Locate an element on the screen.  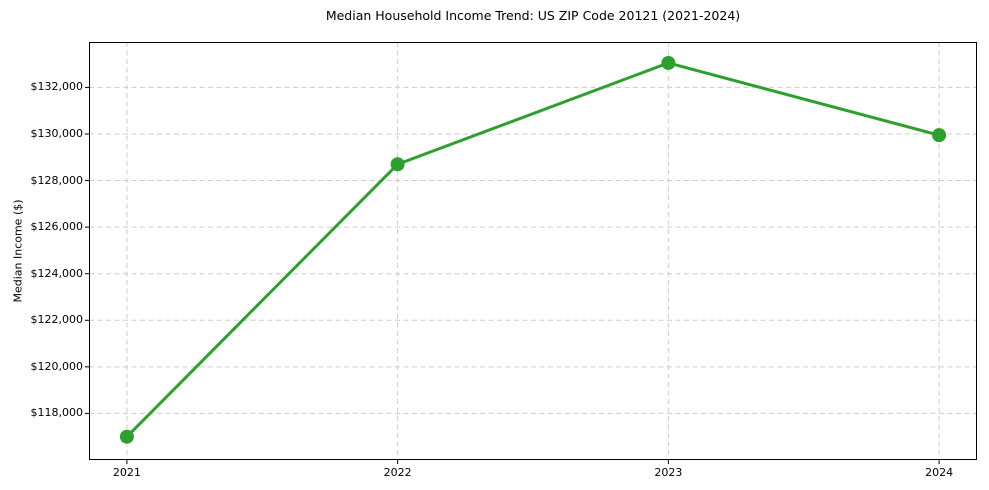
y-tick-label: $124,000 is located at coordinates (57, 273).